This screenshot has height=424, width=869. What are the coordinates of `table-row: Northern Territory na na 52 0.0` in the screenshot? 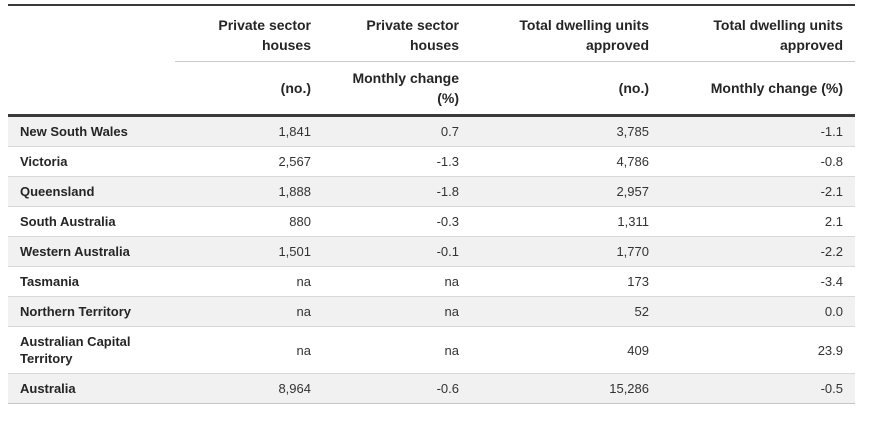 It's located at (431, 311).